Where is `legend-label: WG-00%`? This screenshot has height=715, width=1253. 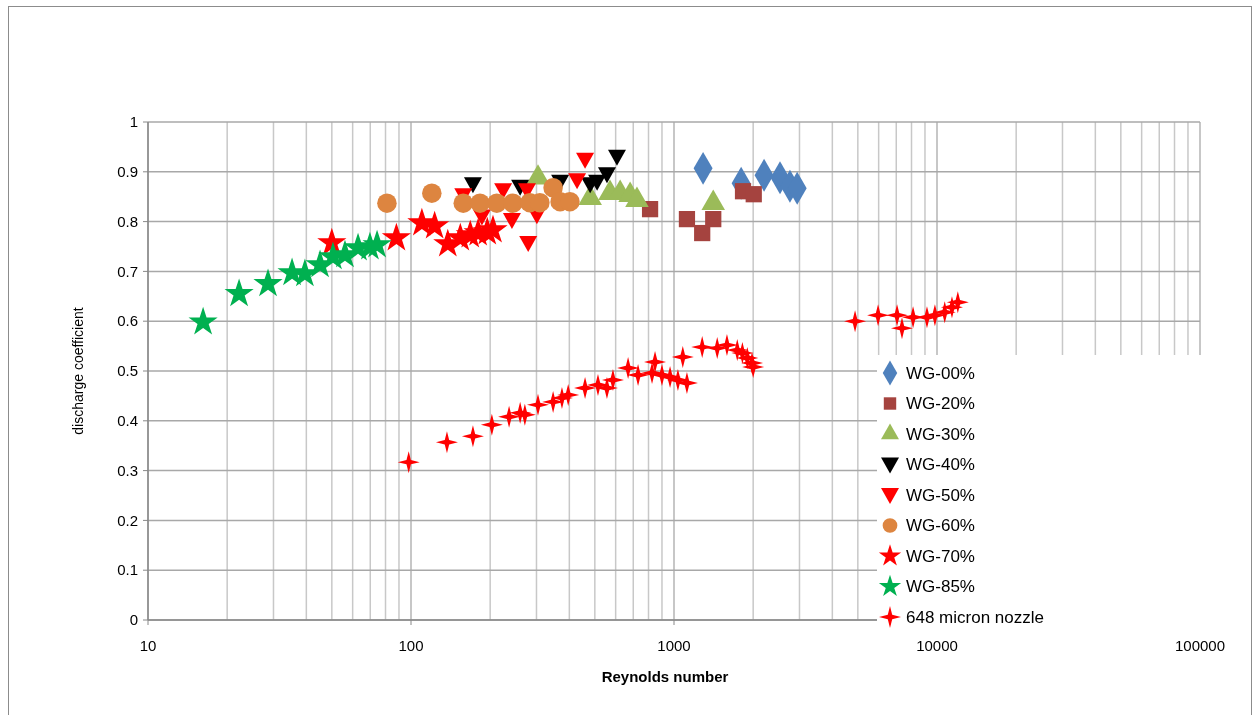
legend-label: WG-00% is located at coordinates (940, 373).